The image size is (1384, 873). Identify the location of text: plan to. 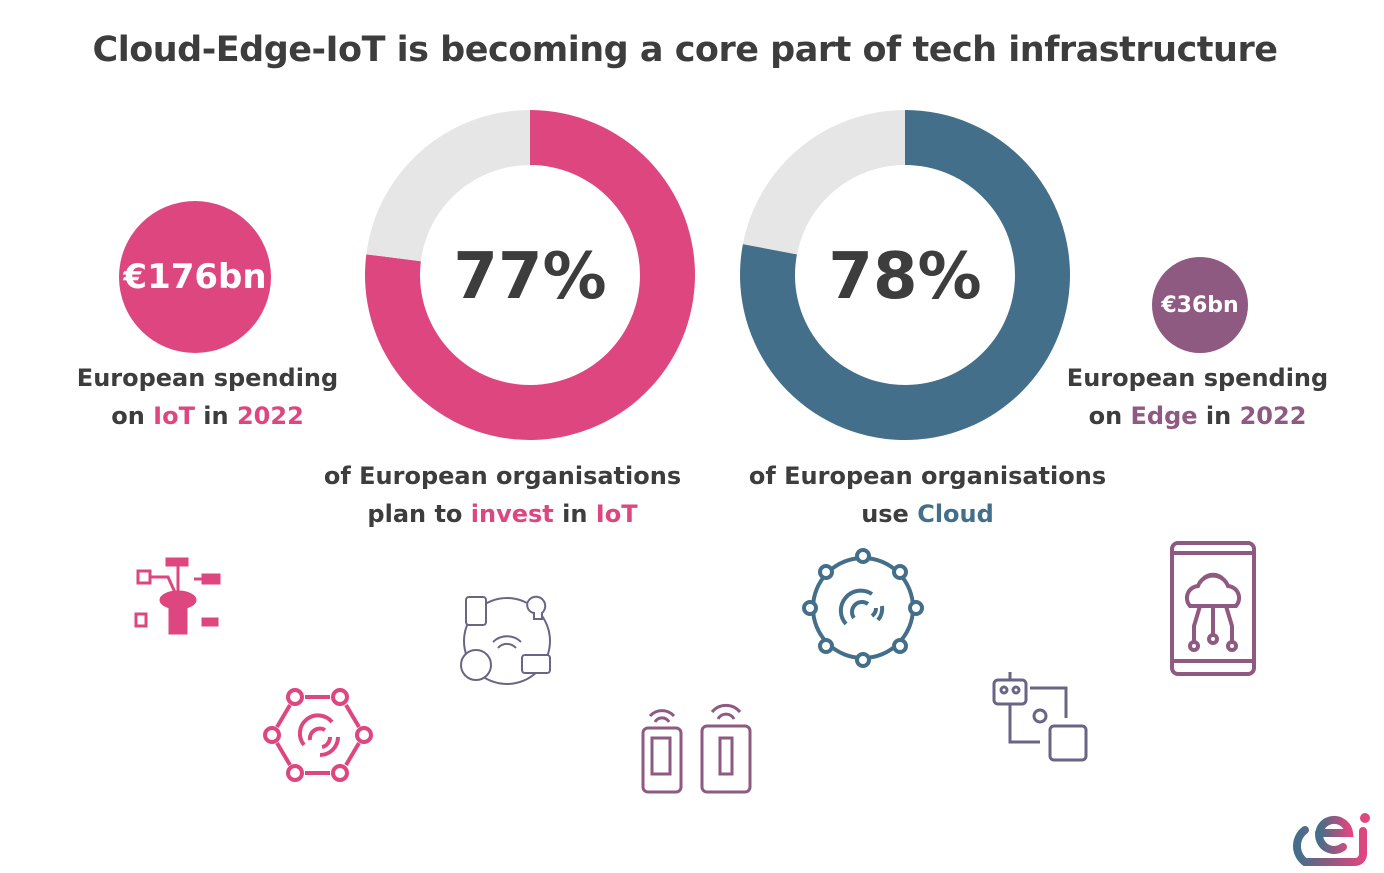
(419, 514).